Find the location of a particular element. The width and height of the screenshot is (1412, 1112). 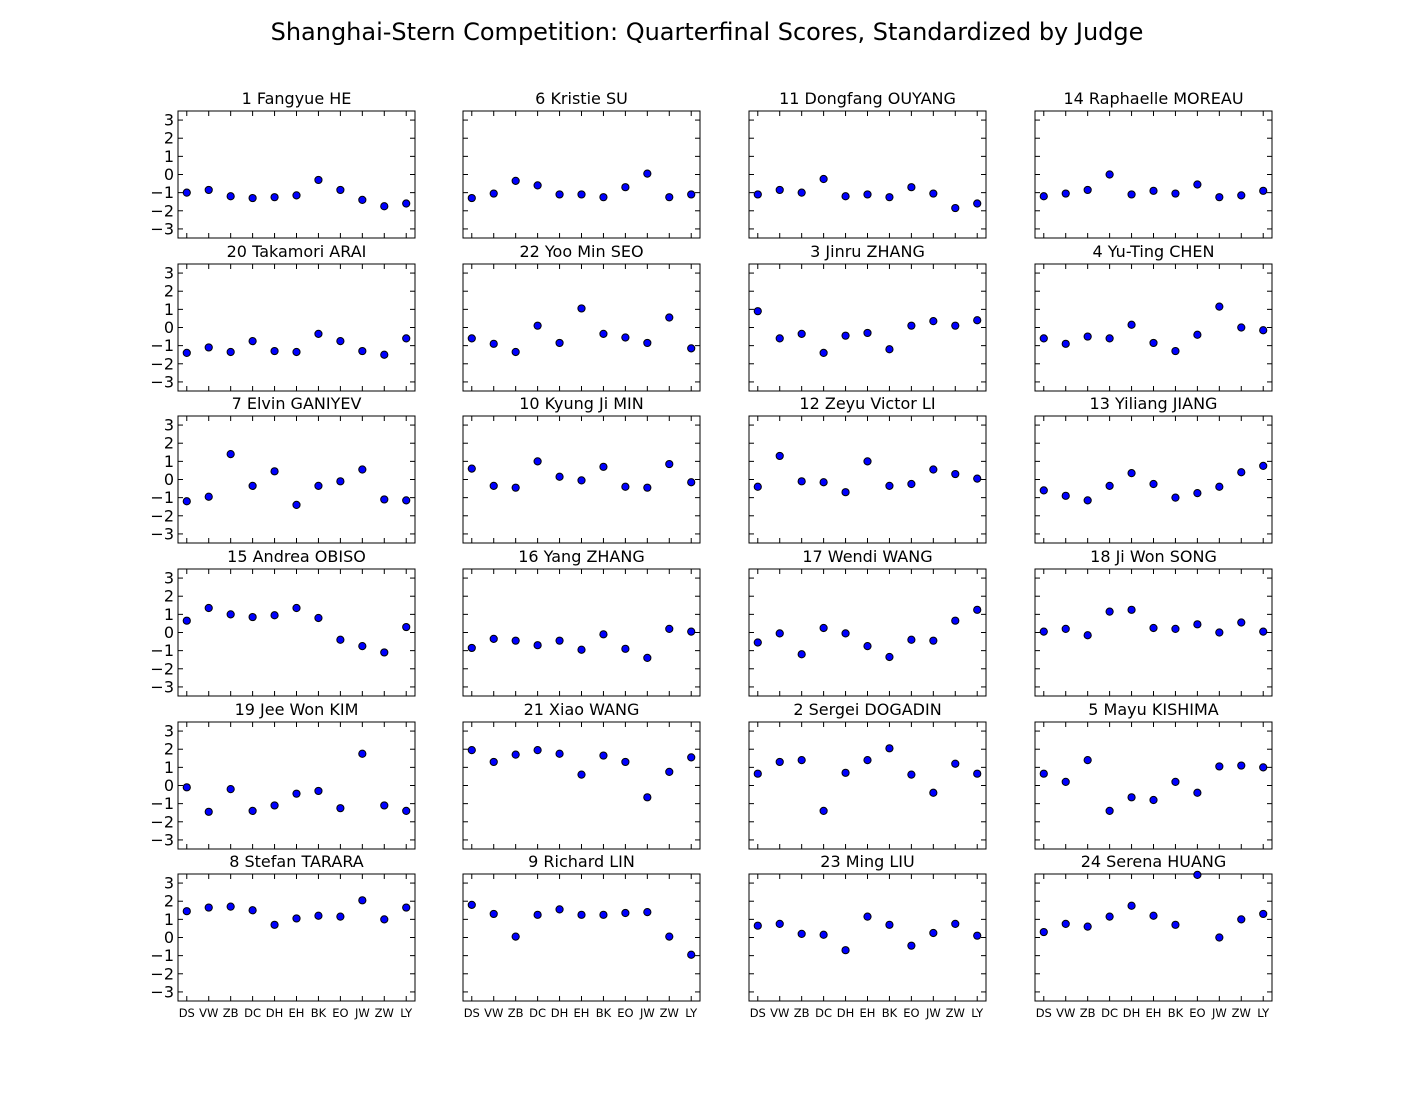

panel: 14 Raphaelle MOREAU is located at coordinates (1153, 164).